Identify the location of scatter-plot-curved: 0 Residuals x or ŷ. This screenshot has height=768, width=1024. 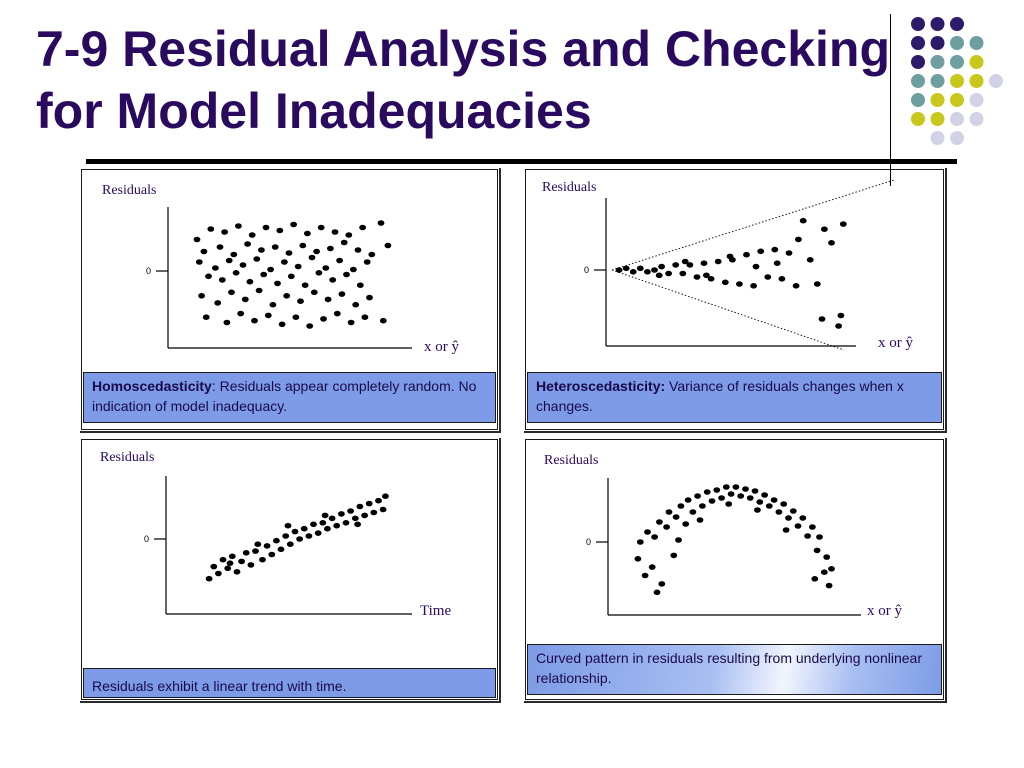
(723, 536).